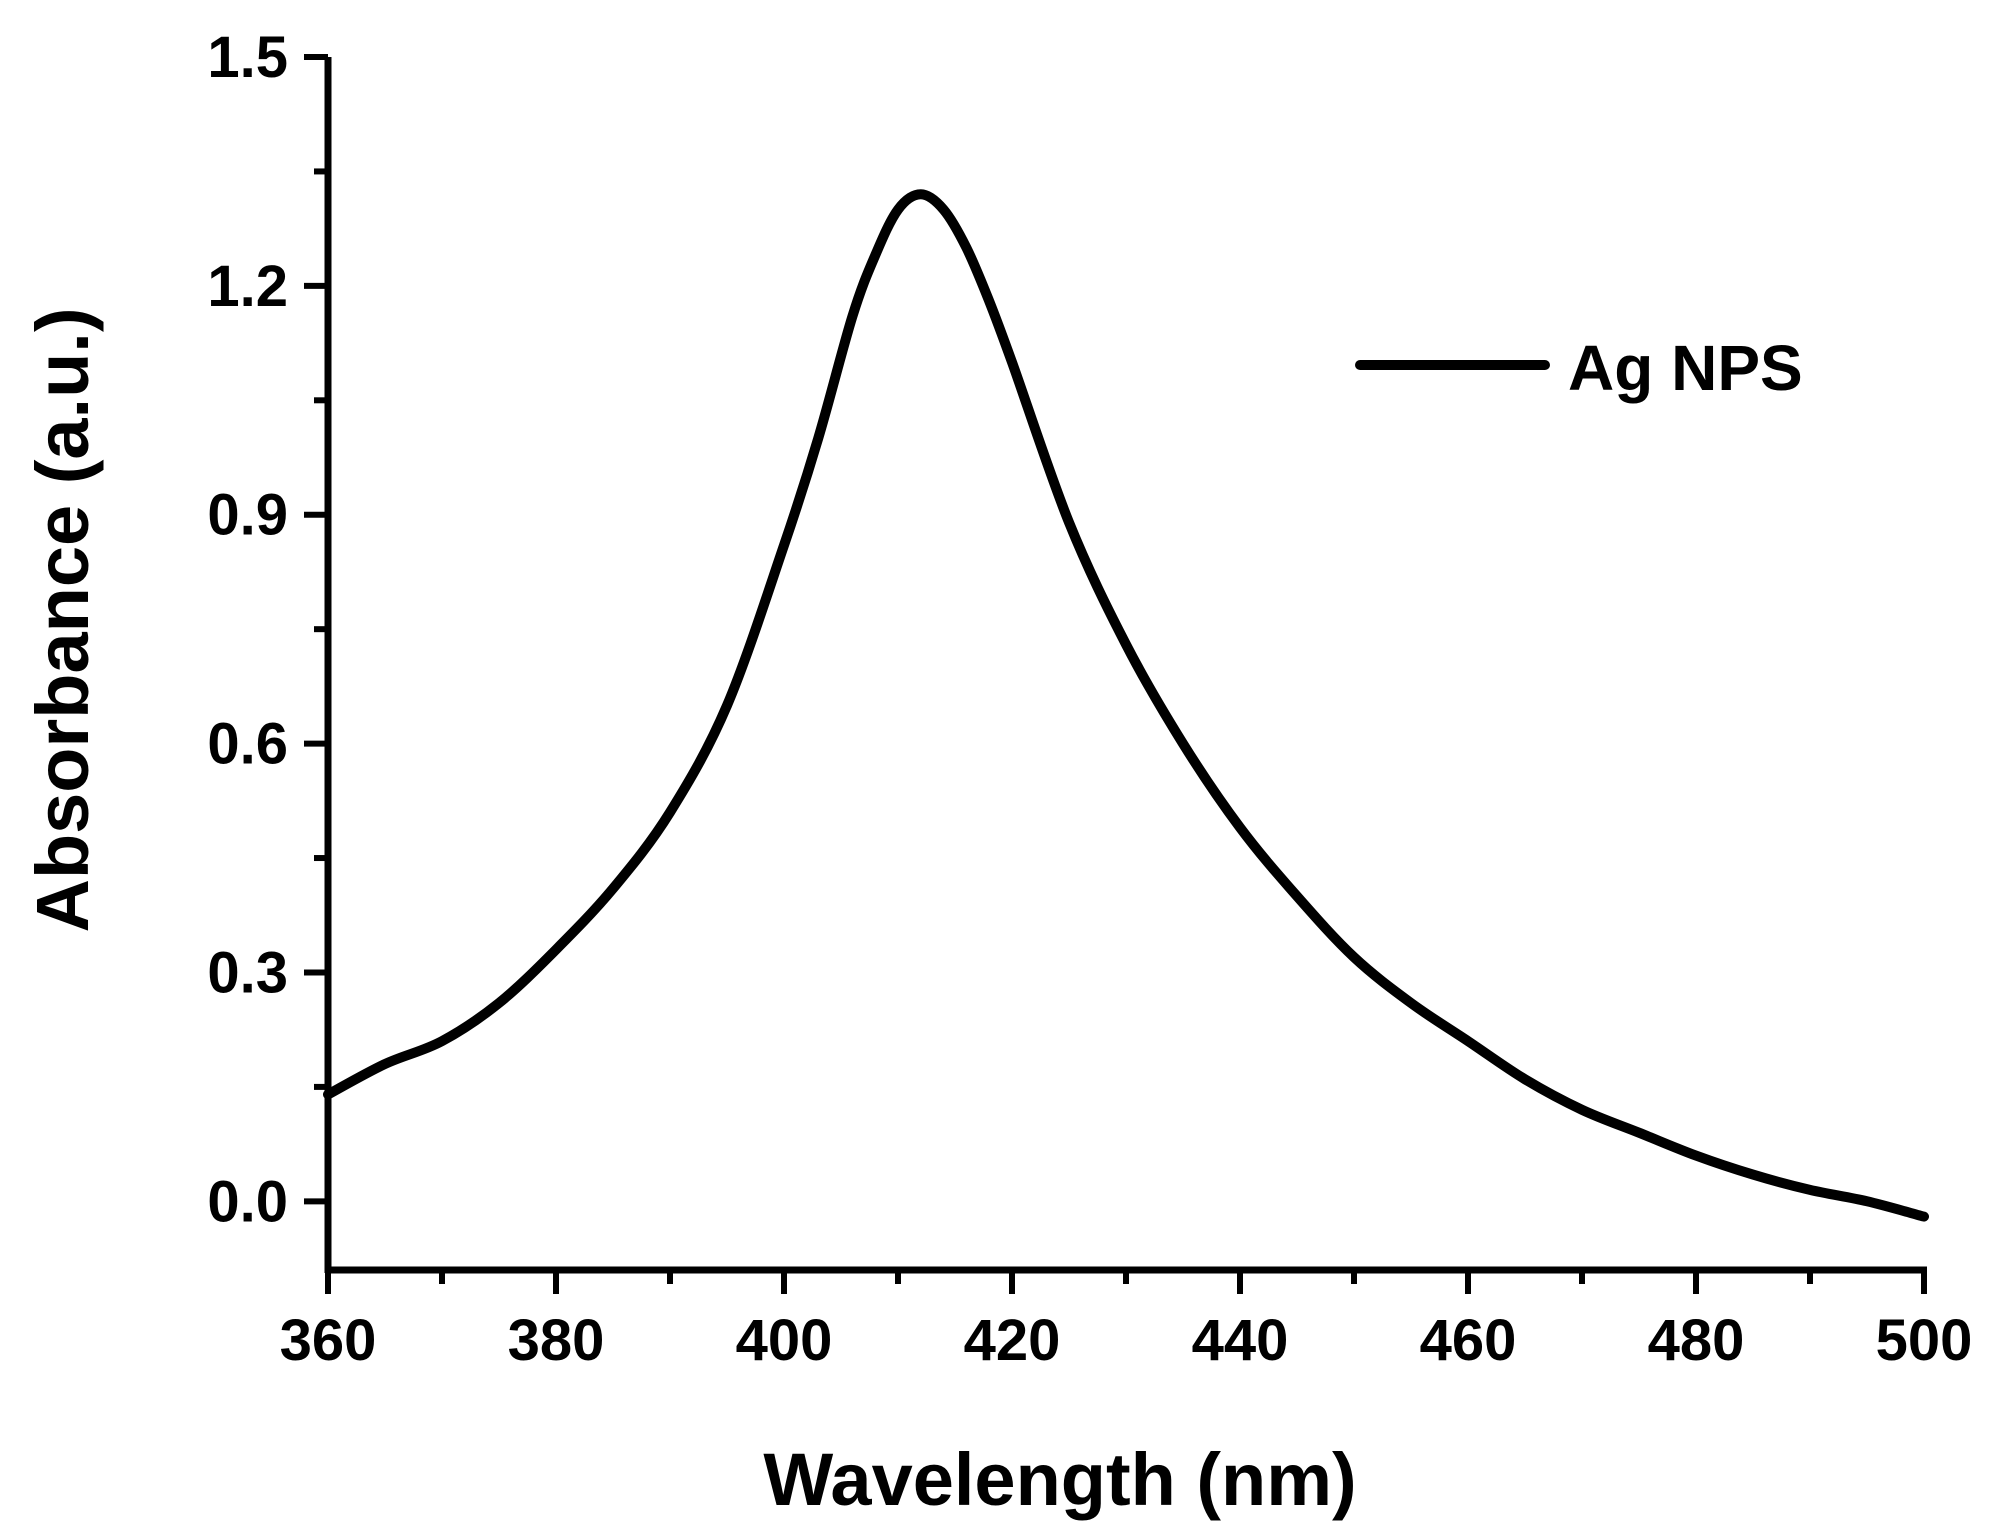  Describe the element at coordinates (267, 629) in the screenshot. I see `y-ticks: 0.0 0.3 0.6 0.9 1.2 1.5` at that location.